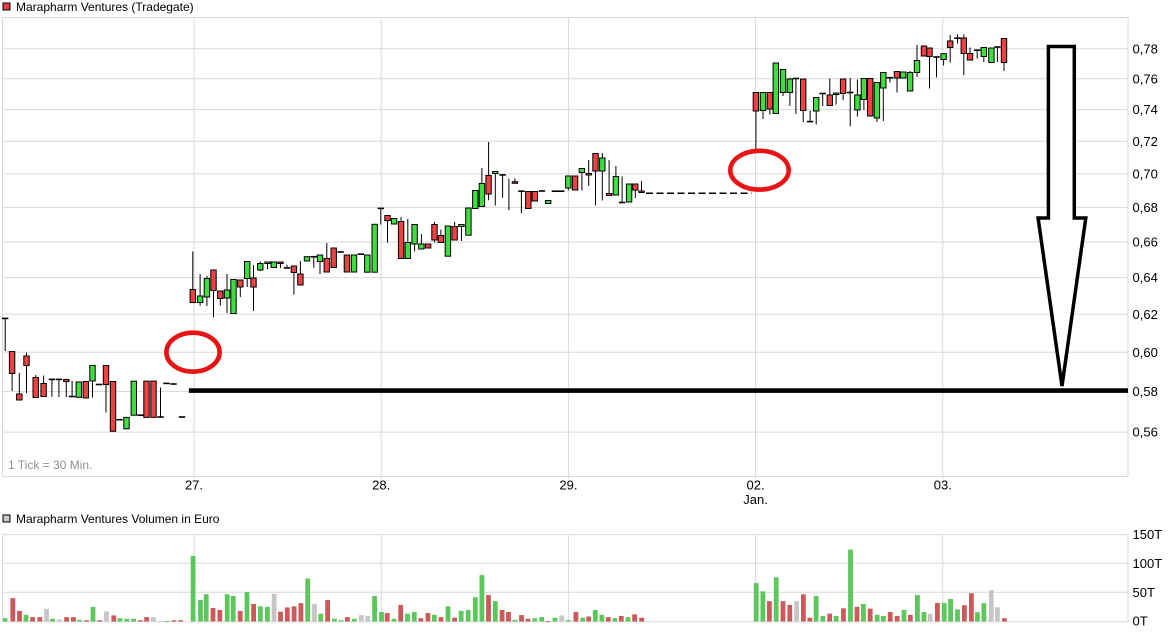 The height and width of the screenshot is (638, 1175). What do you see at coordinates (1145, 391) in the screenshot?
I see `svg-text: 0,58` at bounding box center [1145, 391].